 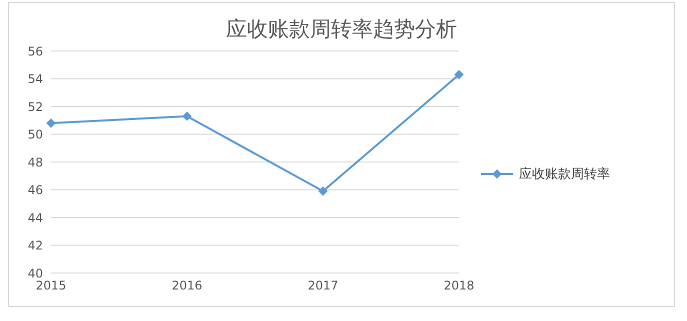 I want to click on y-tick-label: 48, so click(x=35, y=162).